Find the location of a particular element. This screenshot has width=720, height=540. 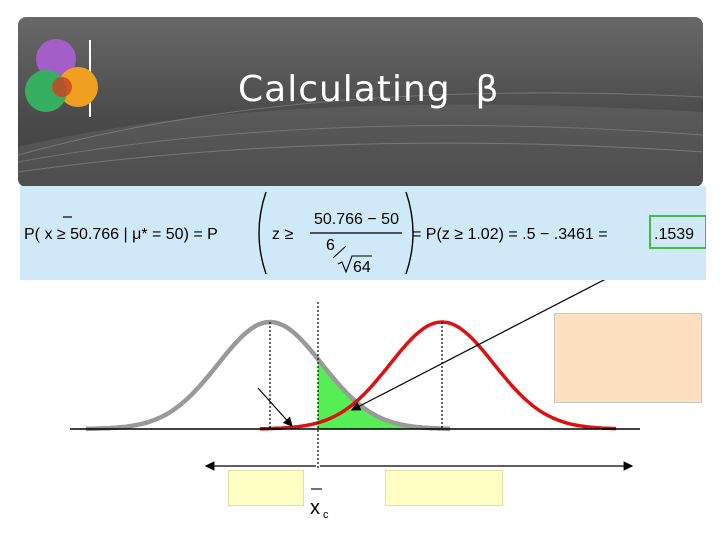

right-label-box is located at coordinates (444, 488).